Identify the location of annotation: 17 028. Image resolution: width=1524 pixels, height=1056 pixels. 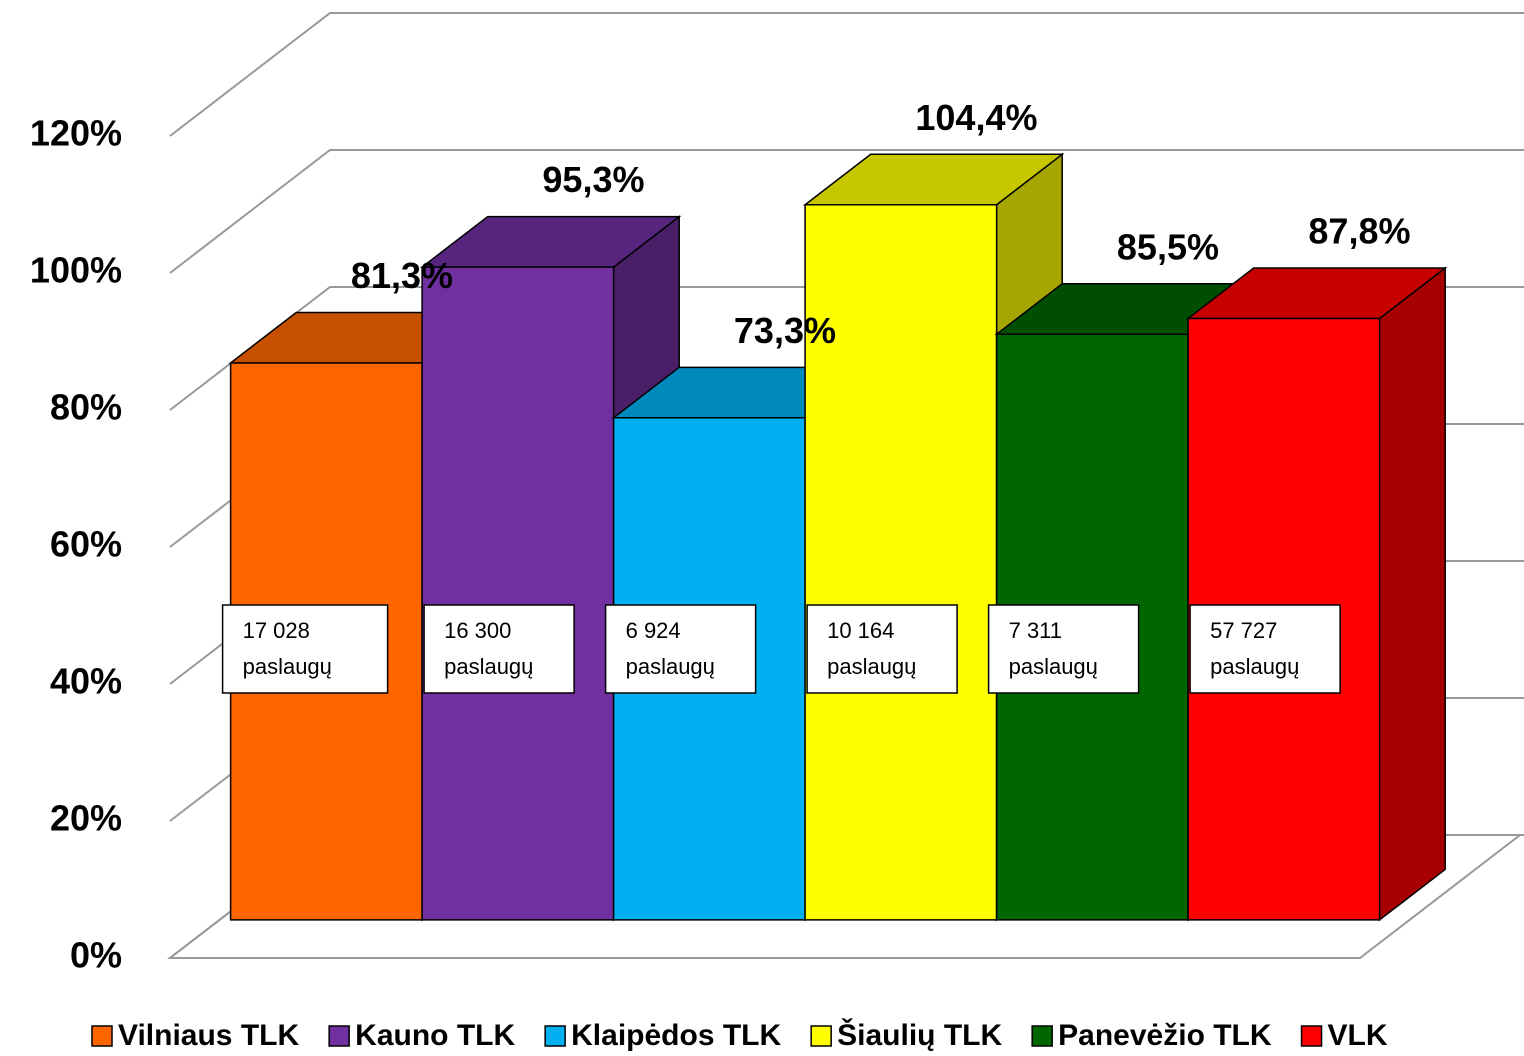
(276, 630).